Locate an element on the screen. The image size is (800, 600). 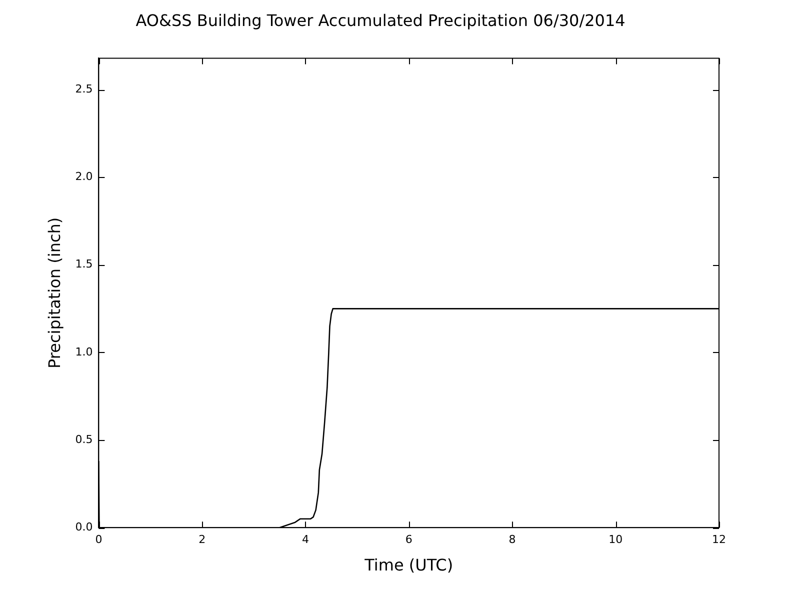
x-tick-label: 6 is located at coordinates (408, 539).